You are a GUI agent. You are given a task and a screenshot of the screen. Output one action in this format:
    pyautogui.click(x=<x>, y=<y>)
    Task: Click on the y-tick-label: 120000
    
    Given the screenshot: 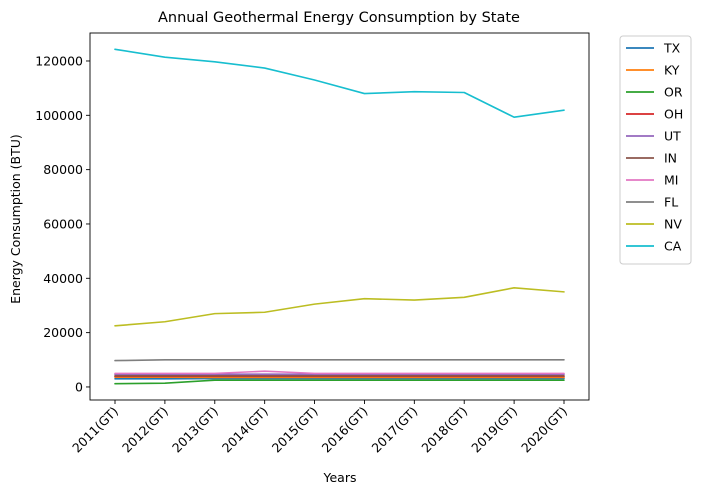 What is the action you would take?
    pyautogui.click(x=59, y=60)
    